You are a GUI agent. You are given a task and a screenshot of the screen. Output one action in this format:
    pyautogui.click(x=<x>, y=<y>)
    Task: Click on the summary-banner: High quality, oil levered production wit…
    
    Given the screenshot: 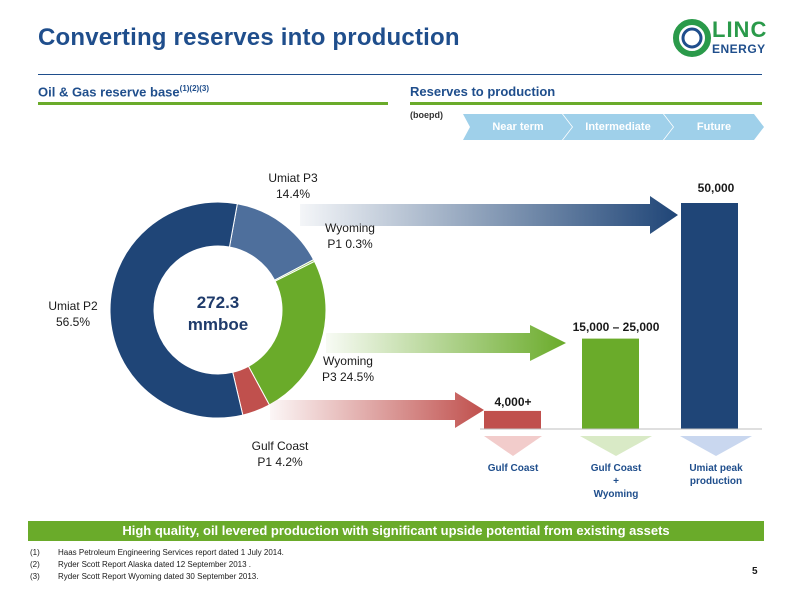 What is the action you would take?
    pyautogui.click(x=396, y=531)
    